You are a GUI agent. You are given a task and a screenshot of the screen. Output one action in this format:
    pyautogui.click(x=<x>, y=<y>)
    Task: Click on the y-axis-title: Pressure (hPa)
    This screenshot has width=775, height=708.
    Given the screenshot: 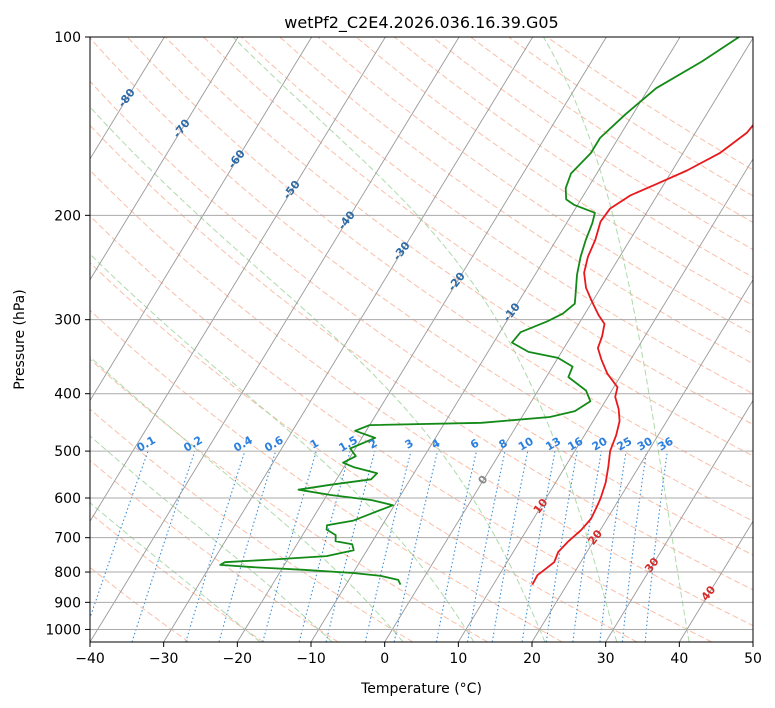 What is the action you would take?
    pyautogui.click(x=20, y=339)
    